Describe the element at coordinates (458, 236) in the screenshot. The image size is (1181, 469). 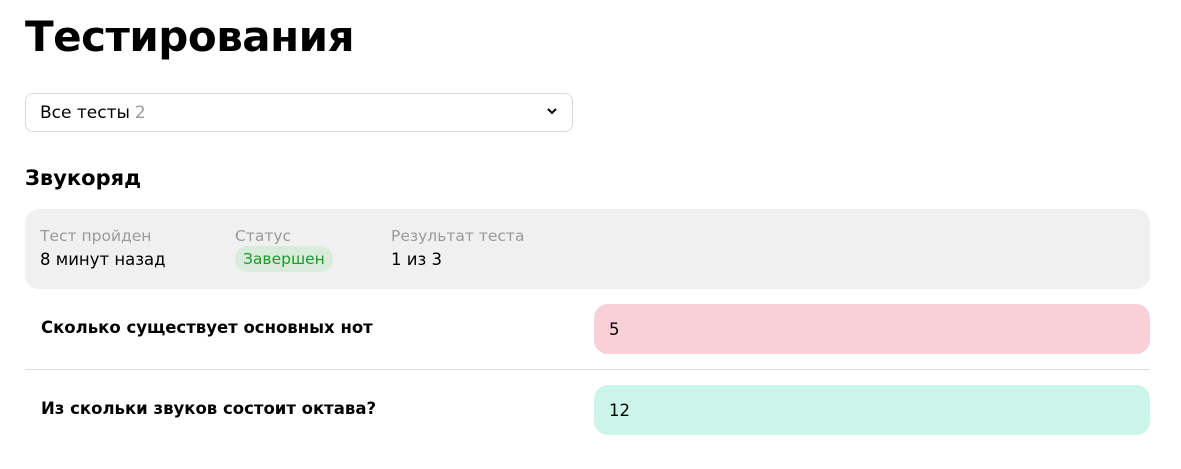
I see `result-label: Результат теста` at that location.